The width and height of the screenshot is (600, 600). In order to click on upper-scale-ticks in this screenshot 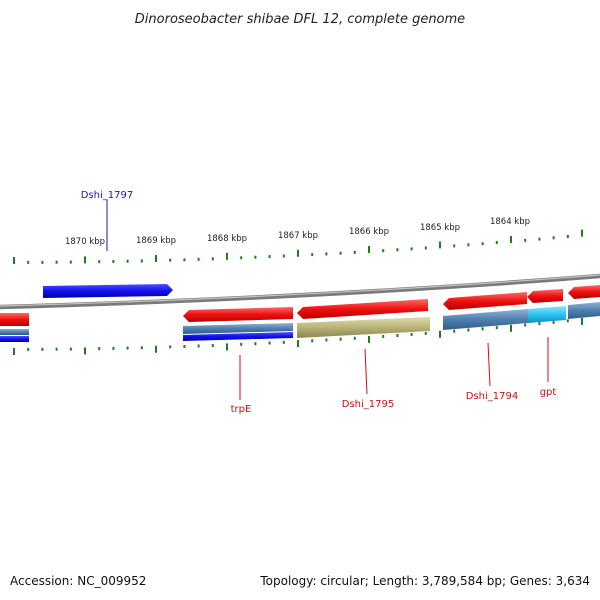, I will do `click(298, 246)`.